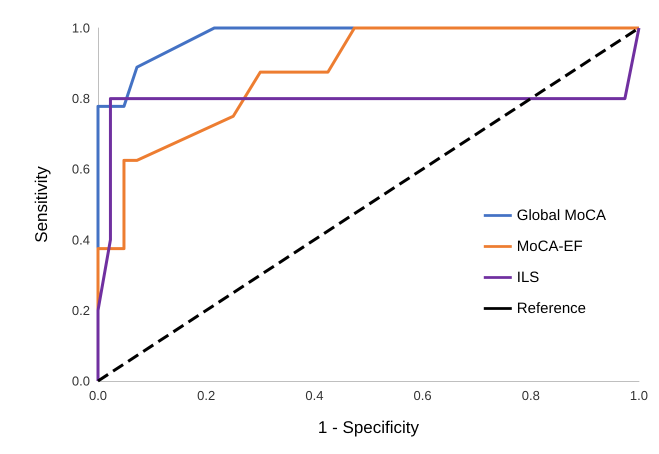 This screenshot has width=659, height=454. I want to click on y-tick-label: 1.0, so click(81, 28).